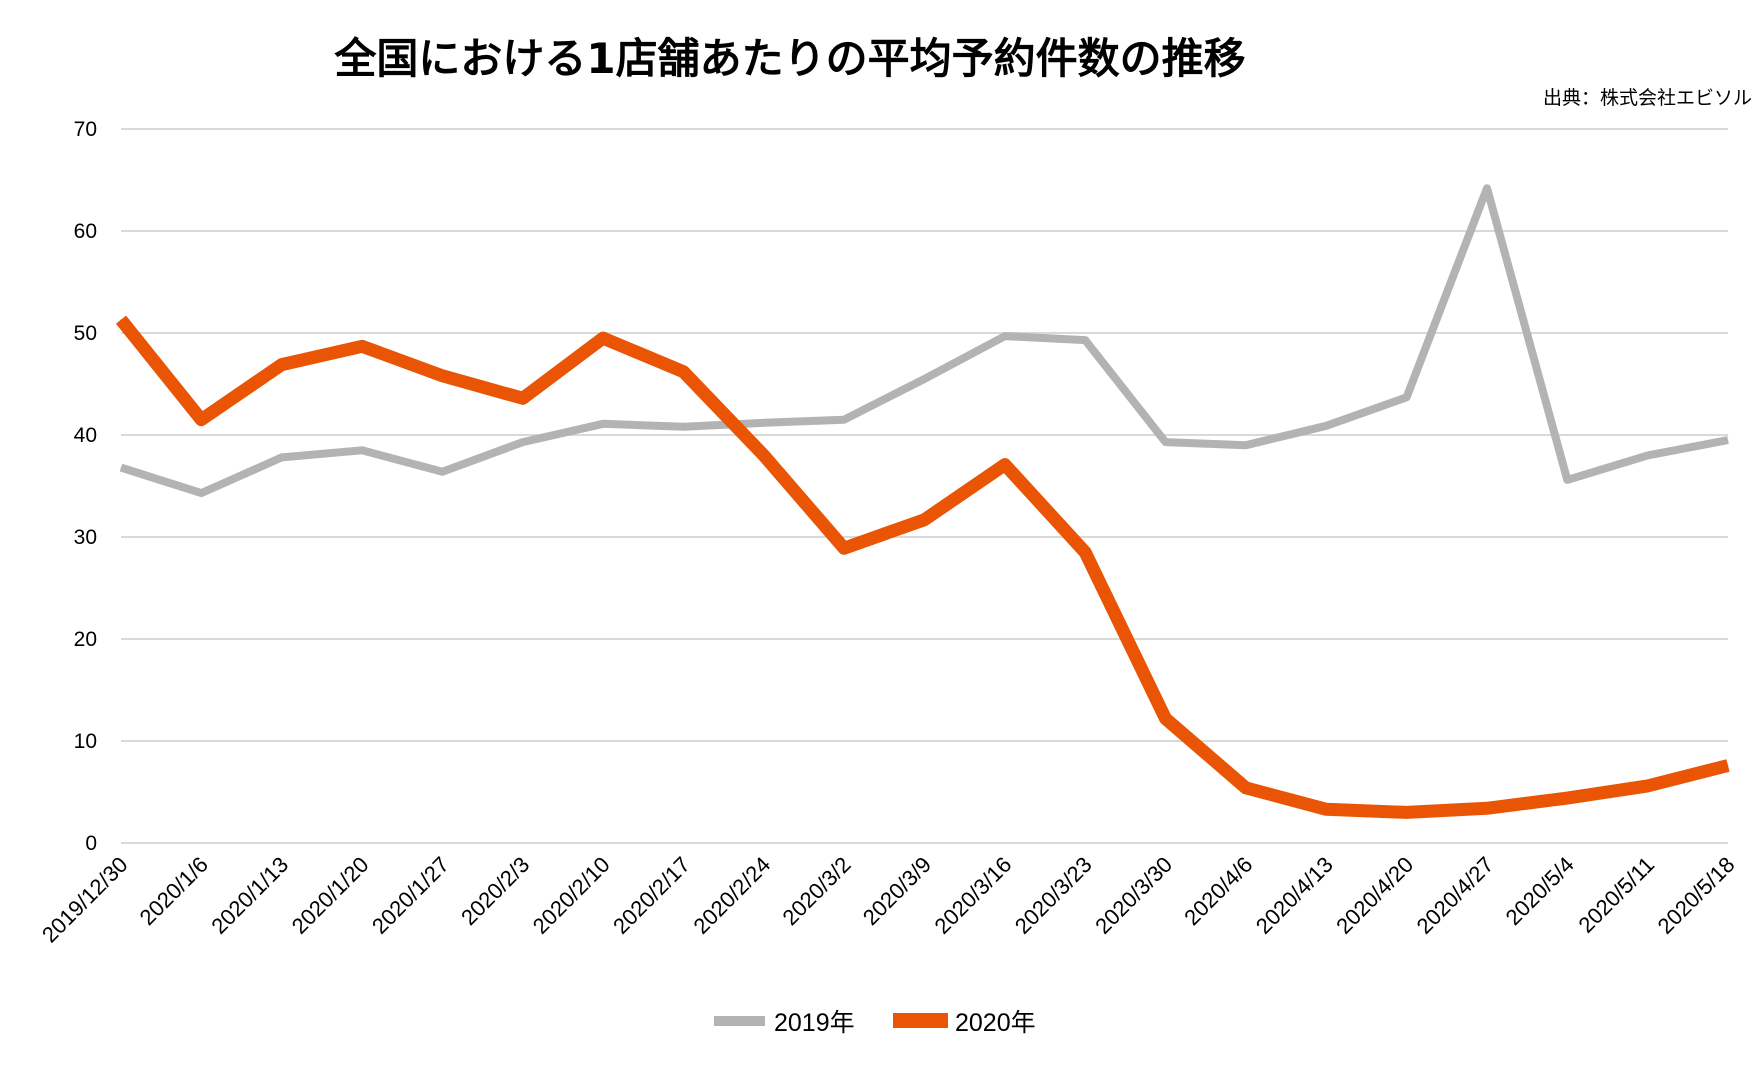 This screenshot has width=1764, height=1068. What do you see at coordinates (920, 1020) in the screenshot?
I see `legend-swatch-2020` at bounding box center [920, 1020].